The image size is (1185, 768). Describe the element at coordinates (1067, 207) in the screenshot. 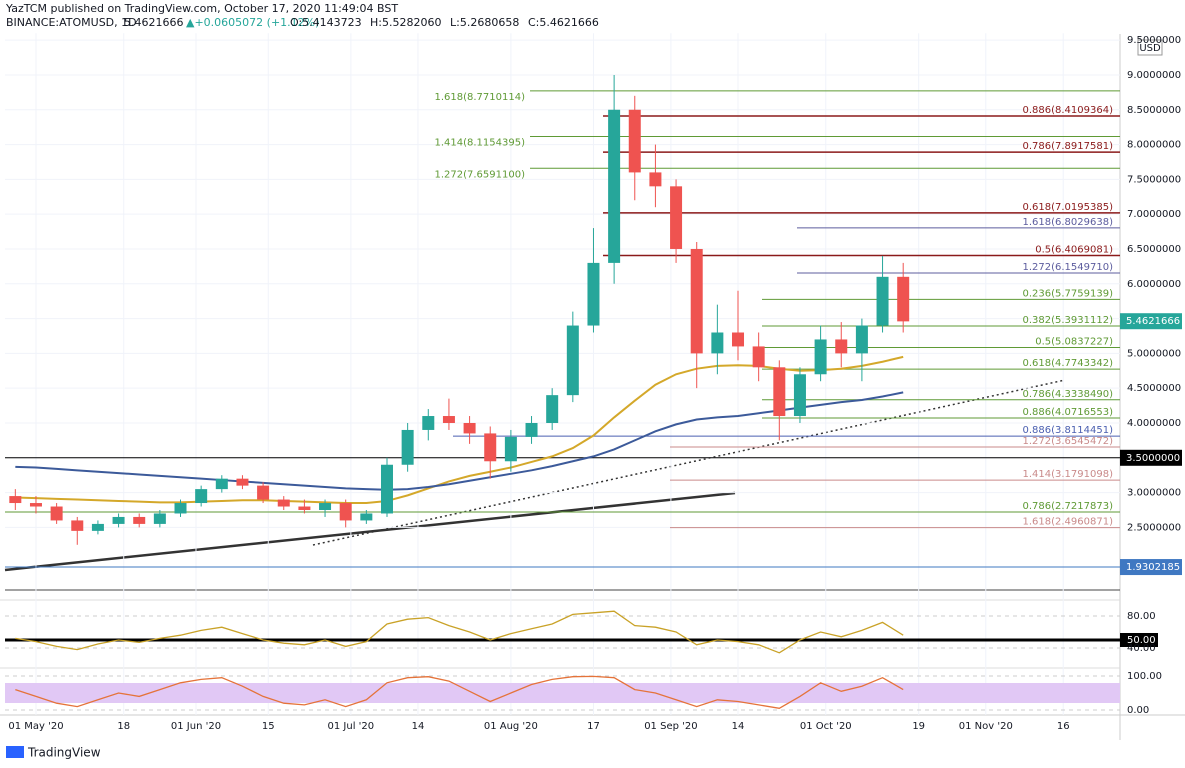

I see `fib-label: 0.618(7.0195385)` at that location.